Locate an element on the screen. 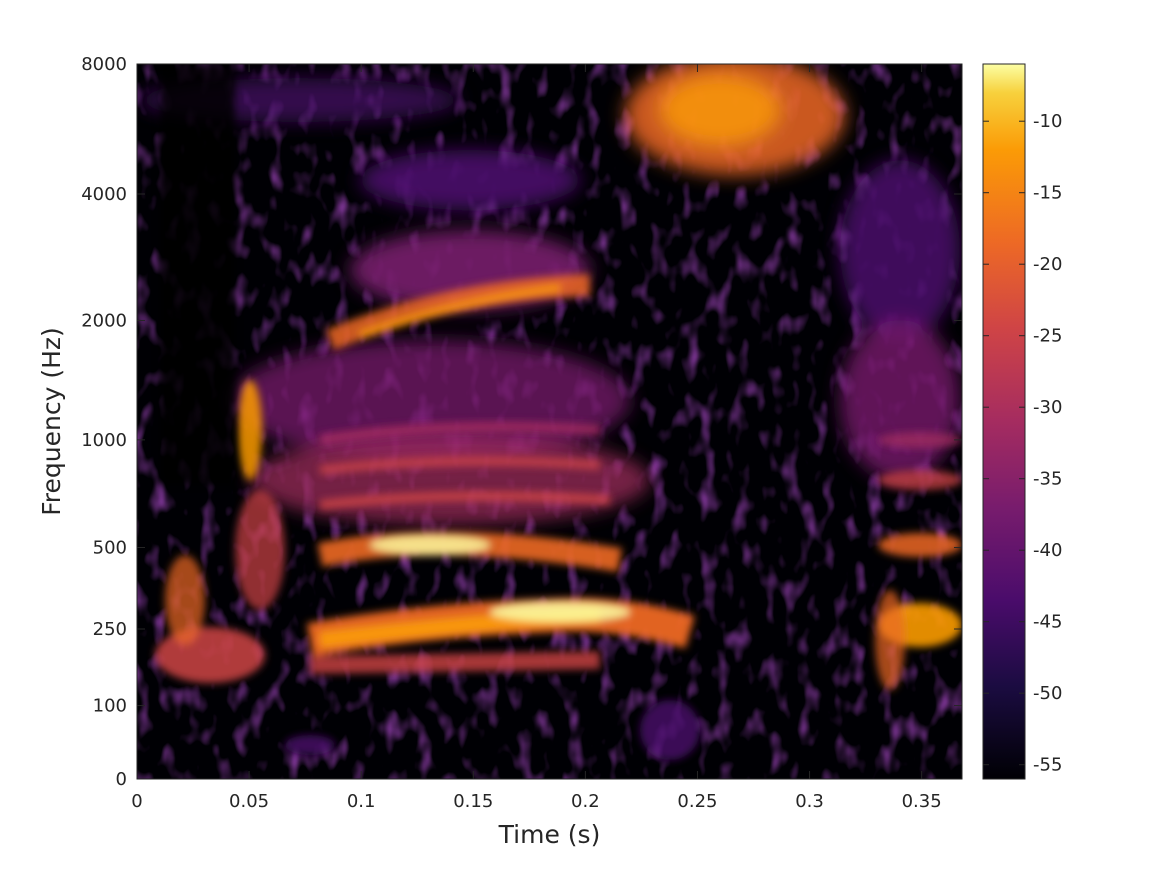 This screenshot has width=1167, height=875. y-tick-label: 100 is located at coordinates (110, 706).